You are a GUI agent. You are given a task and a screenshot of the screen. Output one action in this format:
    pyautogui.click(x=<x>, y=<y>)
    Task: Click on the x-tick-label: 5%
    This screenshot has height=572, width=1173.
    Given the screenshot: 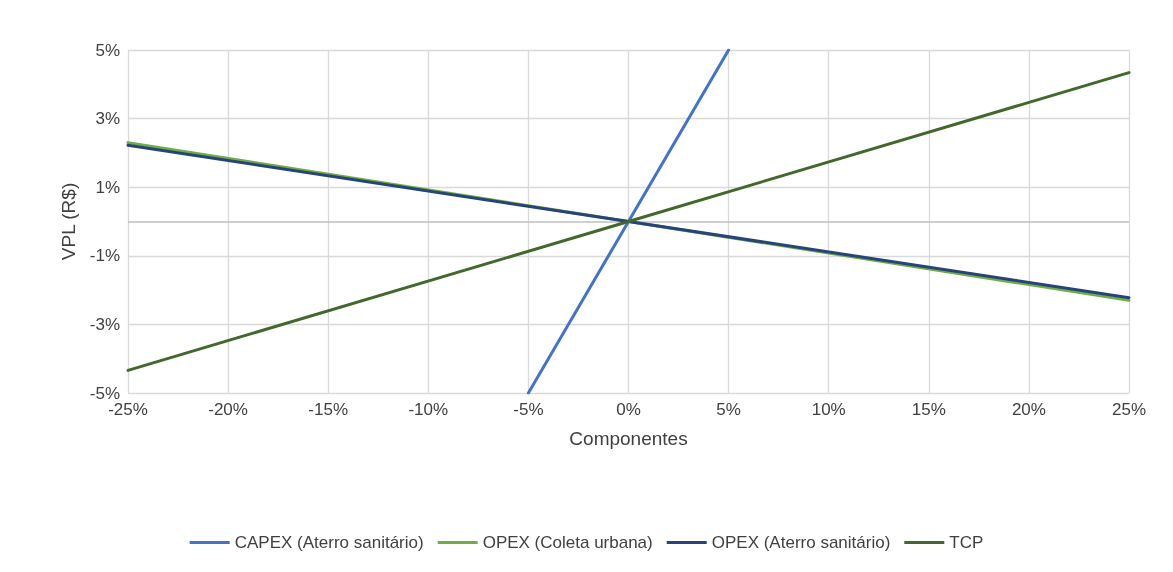 What is the action you would take?
    pyautogui.click(x=728, y=409)
    